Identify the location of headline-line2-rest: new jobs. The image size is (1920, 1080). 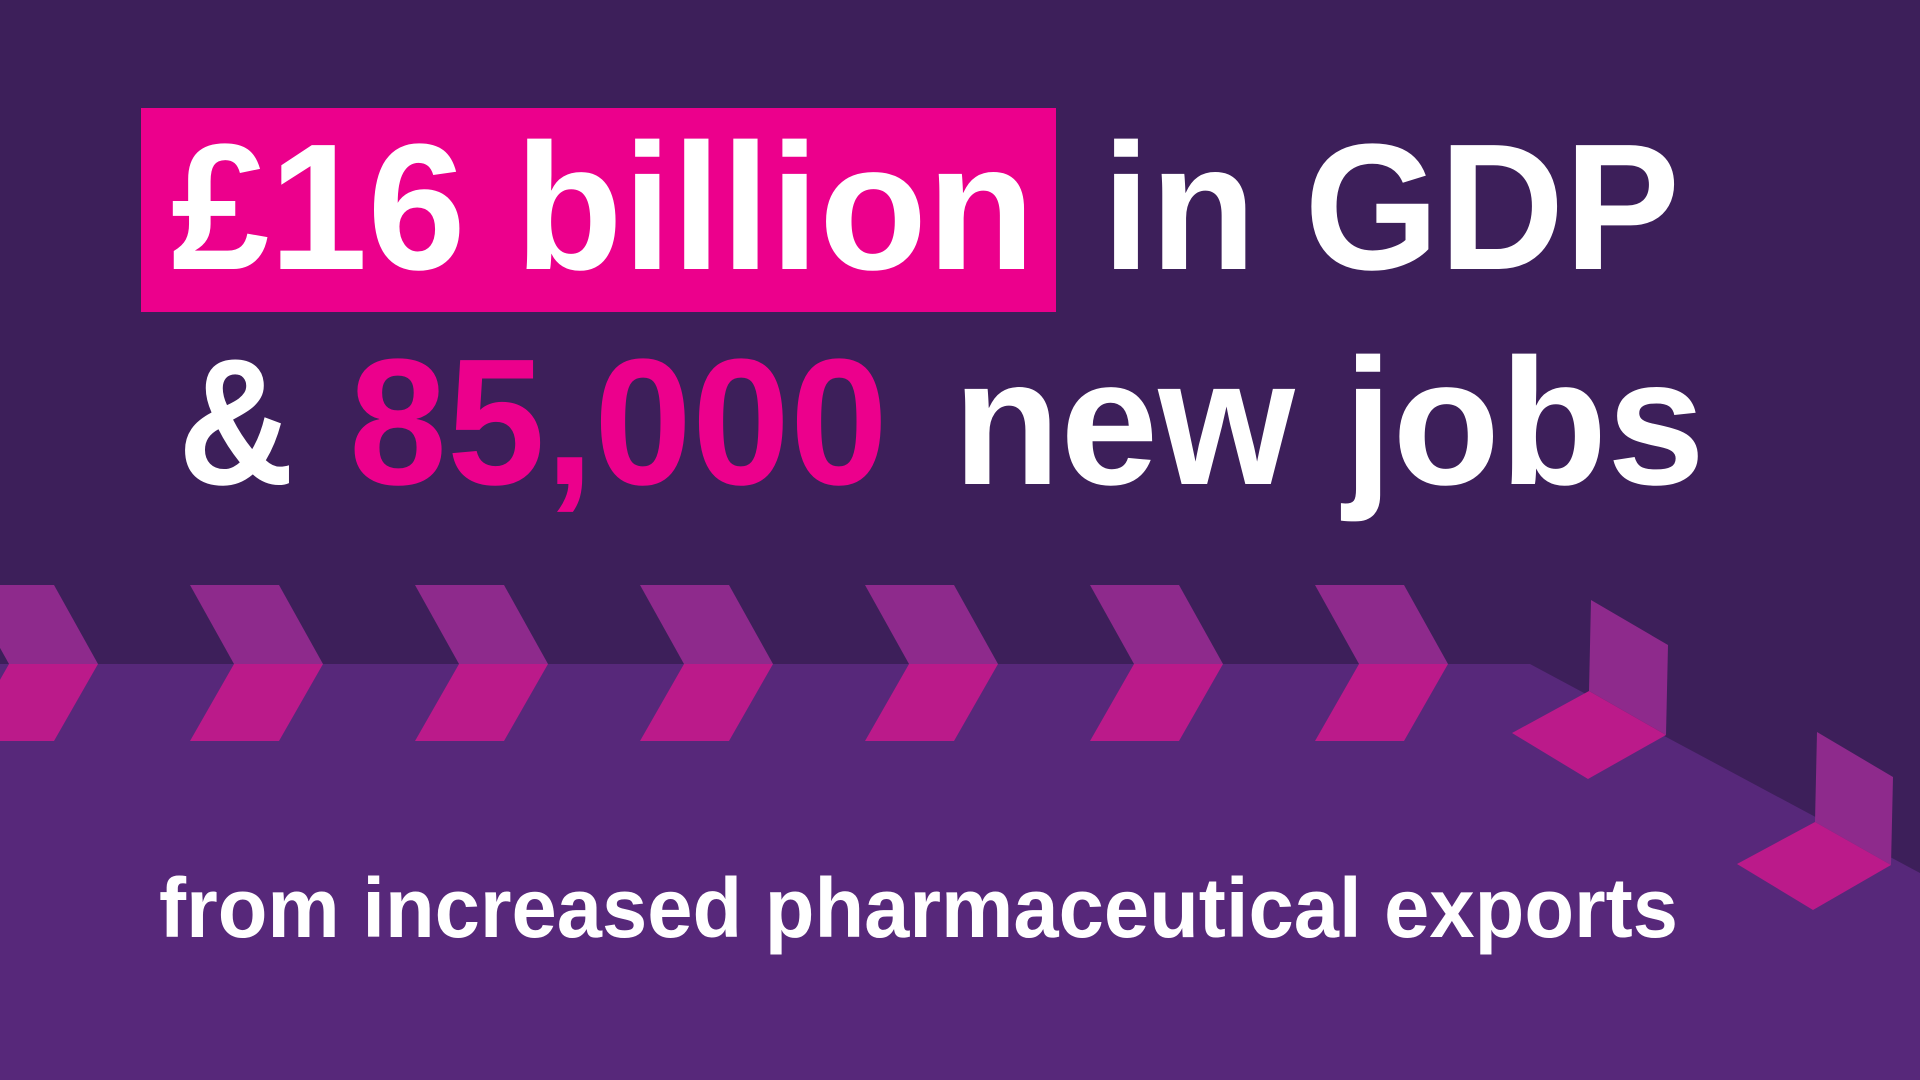
(1329, 422).